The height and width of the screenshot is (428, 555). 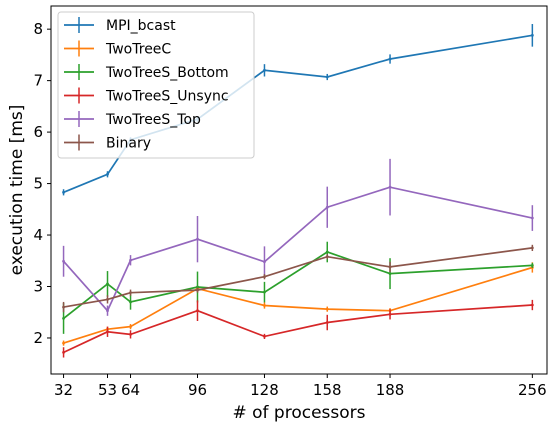 What do you see at coordinates (532, 390) in the screenshot?
I see `x-tick-label: 256` at bounding box center [532, 390].